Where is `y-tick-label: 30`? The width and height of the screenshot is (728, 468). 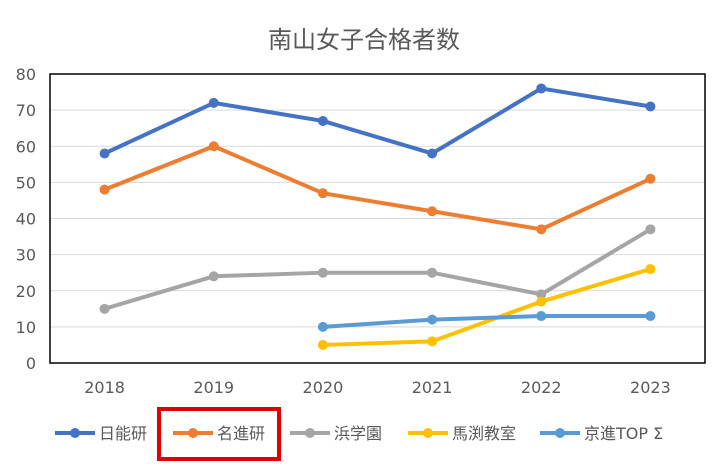
y-tick-label: 30 is located at coordinates (26, 255).